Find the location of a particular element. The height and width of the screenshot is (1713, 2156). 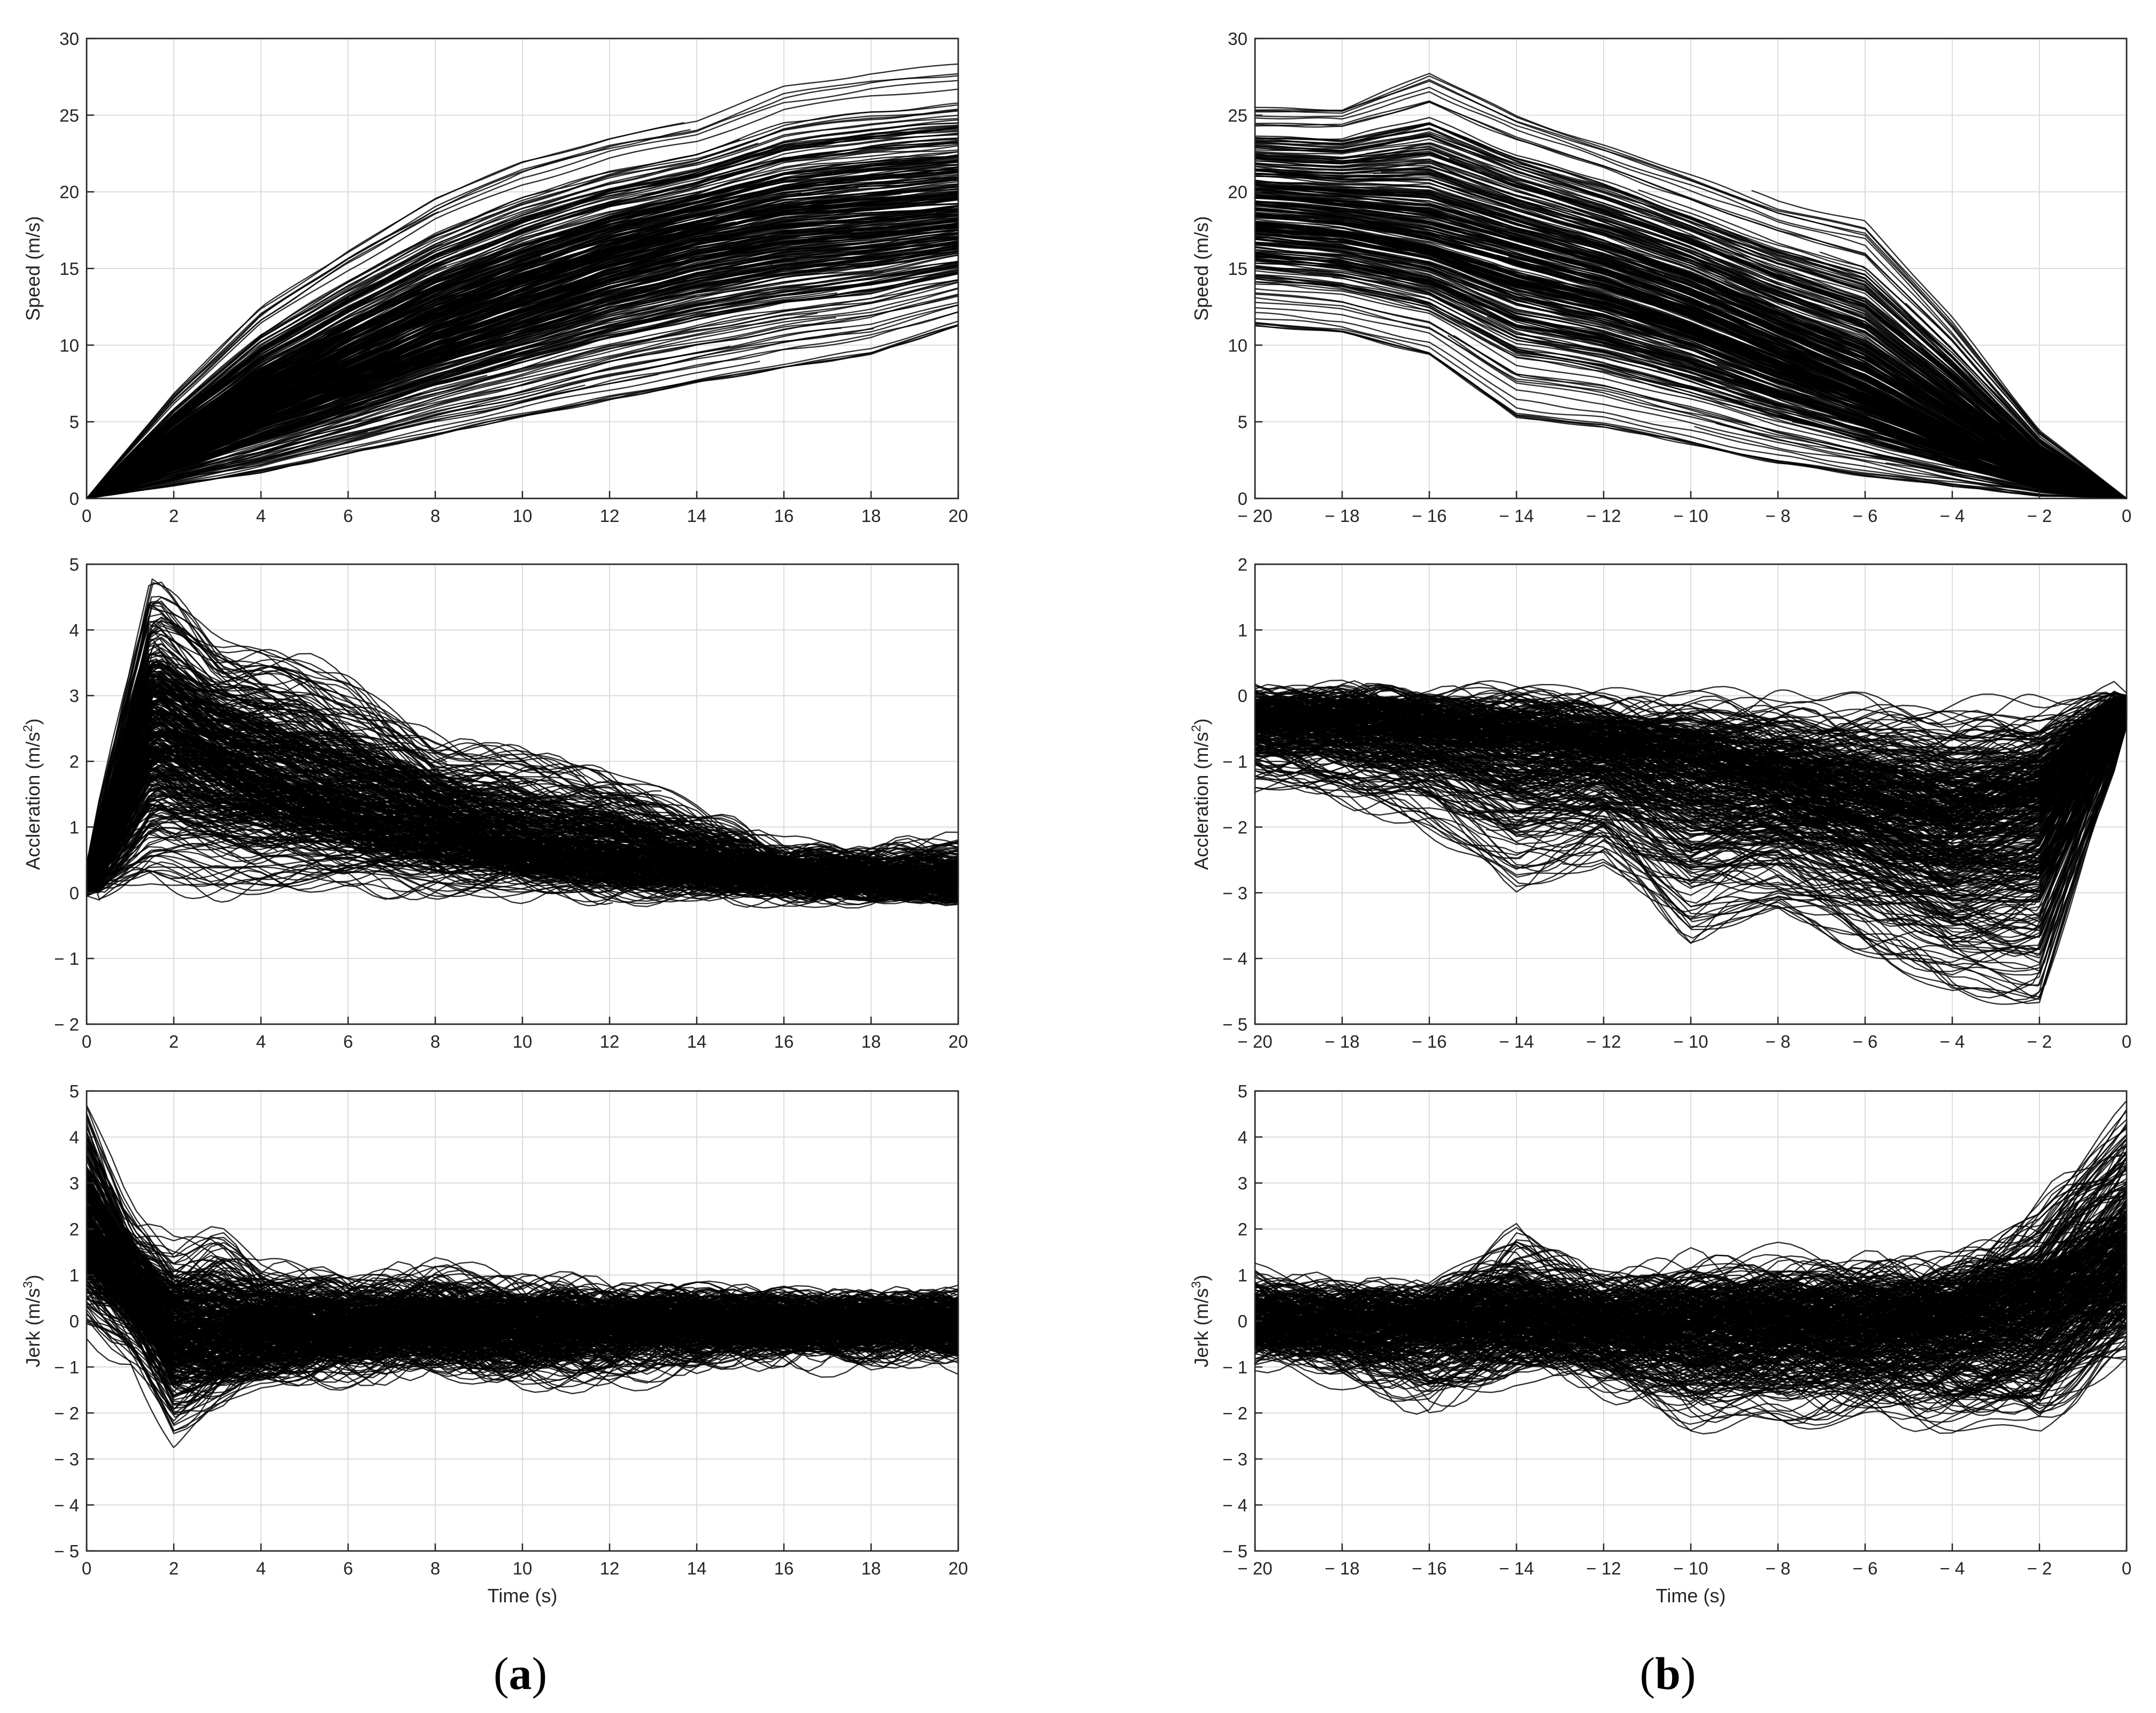

x-axis-label: Time (s) is located at coordinates (1691, 1596).